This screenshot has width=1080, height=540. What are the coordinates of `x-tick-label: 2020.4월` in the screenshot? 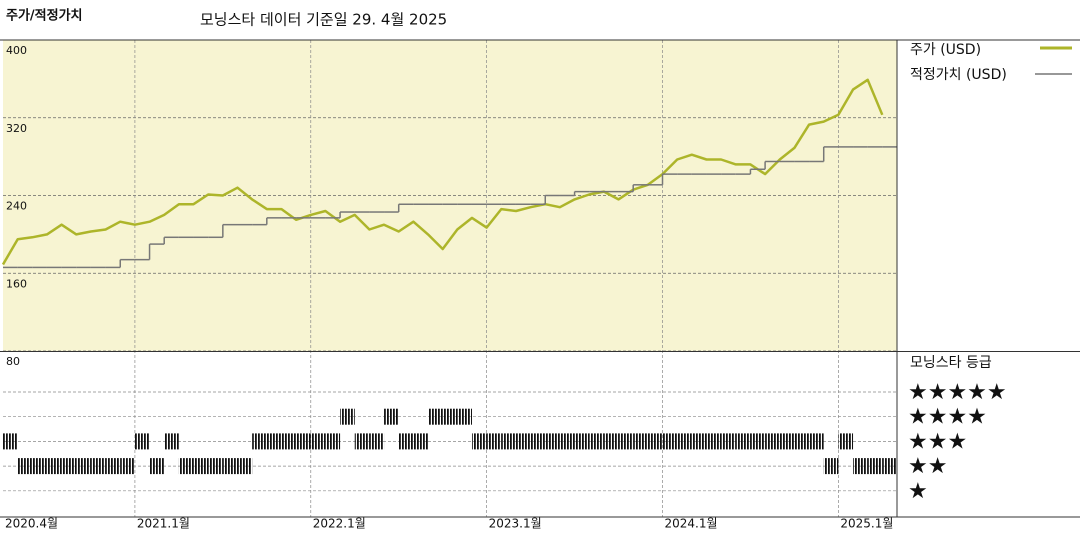 It's located at (31, 524).